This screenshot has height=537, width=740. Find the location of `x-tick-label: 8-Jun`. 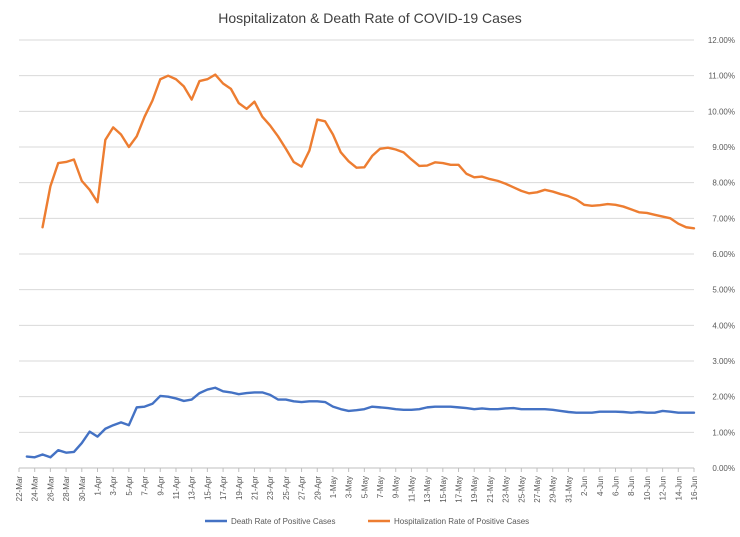

x-tick-label: 8-Jun is located at coordinates (631, 486).